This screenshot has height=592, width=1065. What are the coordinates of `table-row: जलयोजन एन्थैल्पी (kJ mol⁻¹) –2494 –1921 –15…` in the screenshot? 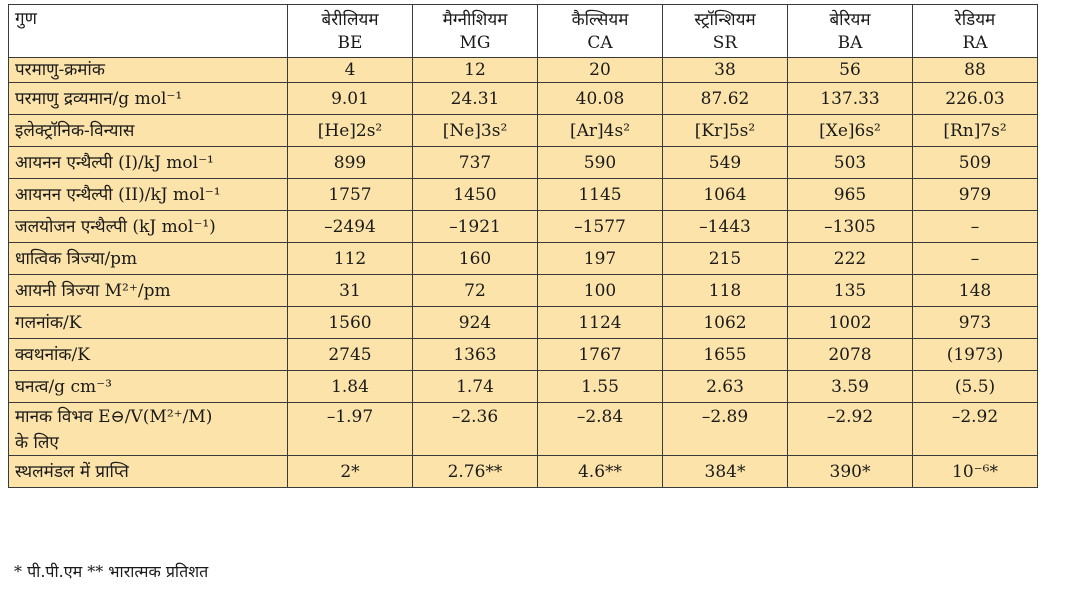 It's located at (523, 226).